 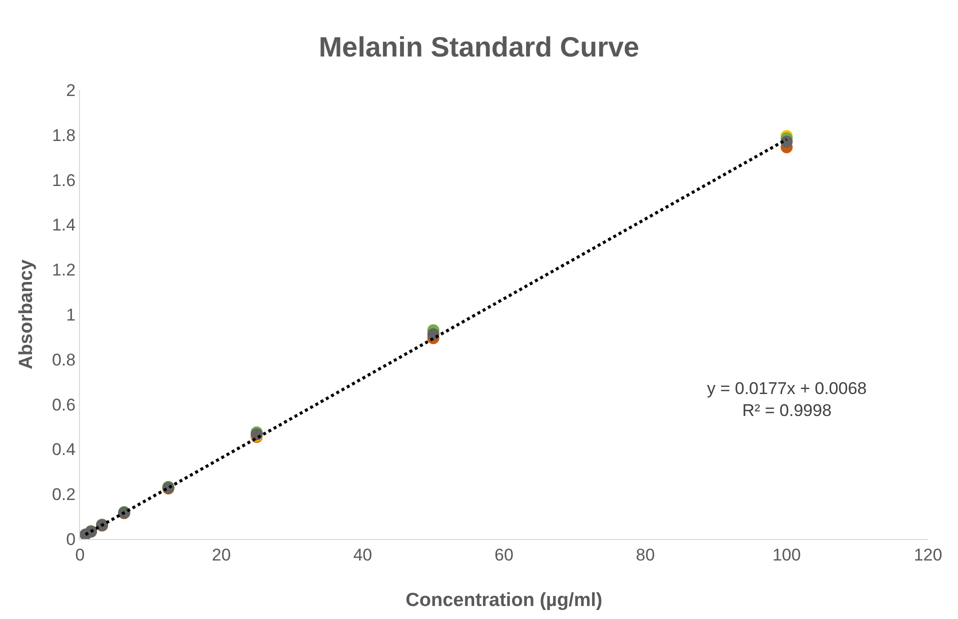 What do you see at coordinates (64, 225) in the screenshot?
I see `y-tick-label: 1.4` at bounding box center [64, 225].